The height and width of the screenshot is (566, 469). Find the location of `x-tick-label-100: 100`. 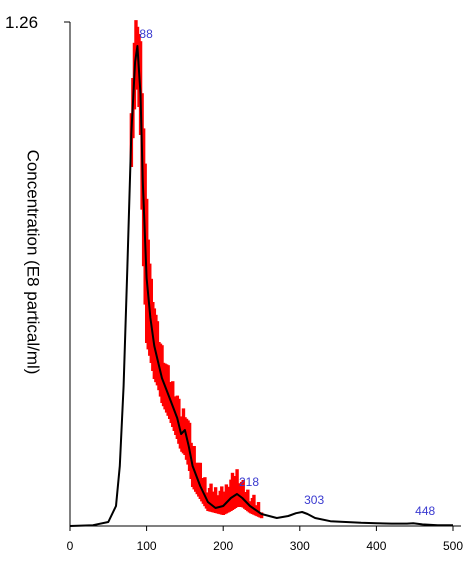

x-tick-label-100: 100 is located at coordinates (147, 546).